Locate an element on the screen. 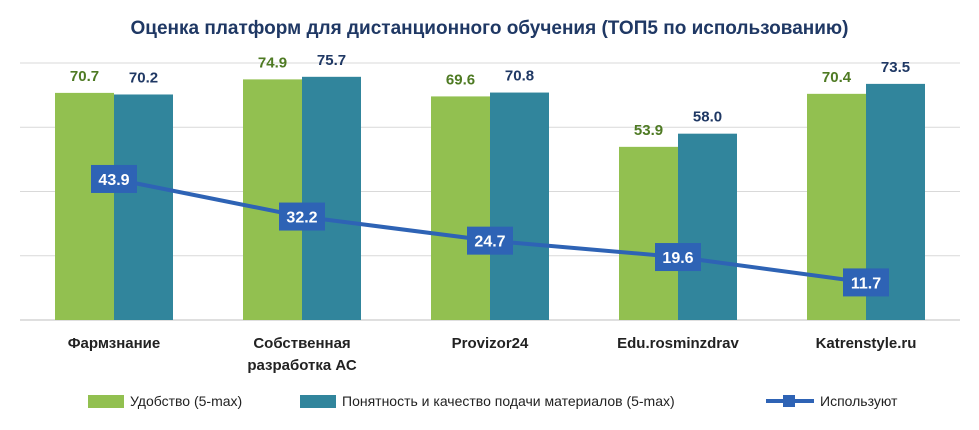  data-label: 70.8 is located at coordinates (519, 76).